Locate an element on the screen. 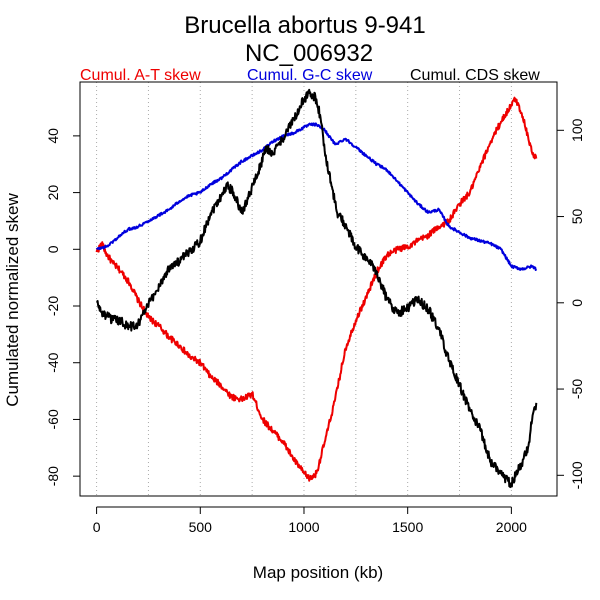 This screenshot has width=600, height=600. y-left-tick-label-40: 40 is located at coordinates (53, 136).